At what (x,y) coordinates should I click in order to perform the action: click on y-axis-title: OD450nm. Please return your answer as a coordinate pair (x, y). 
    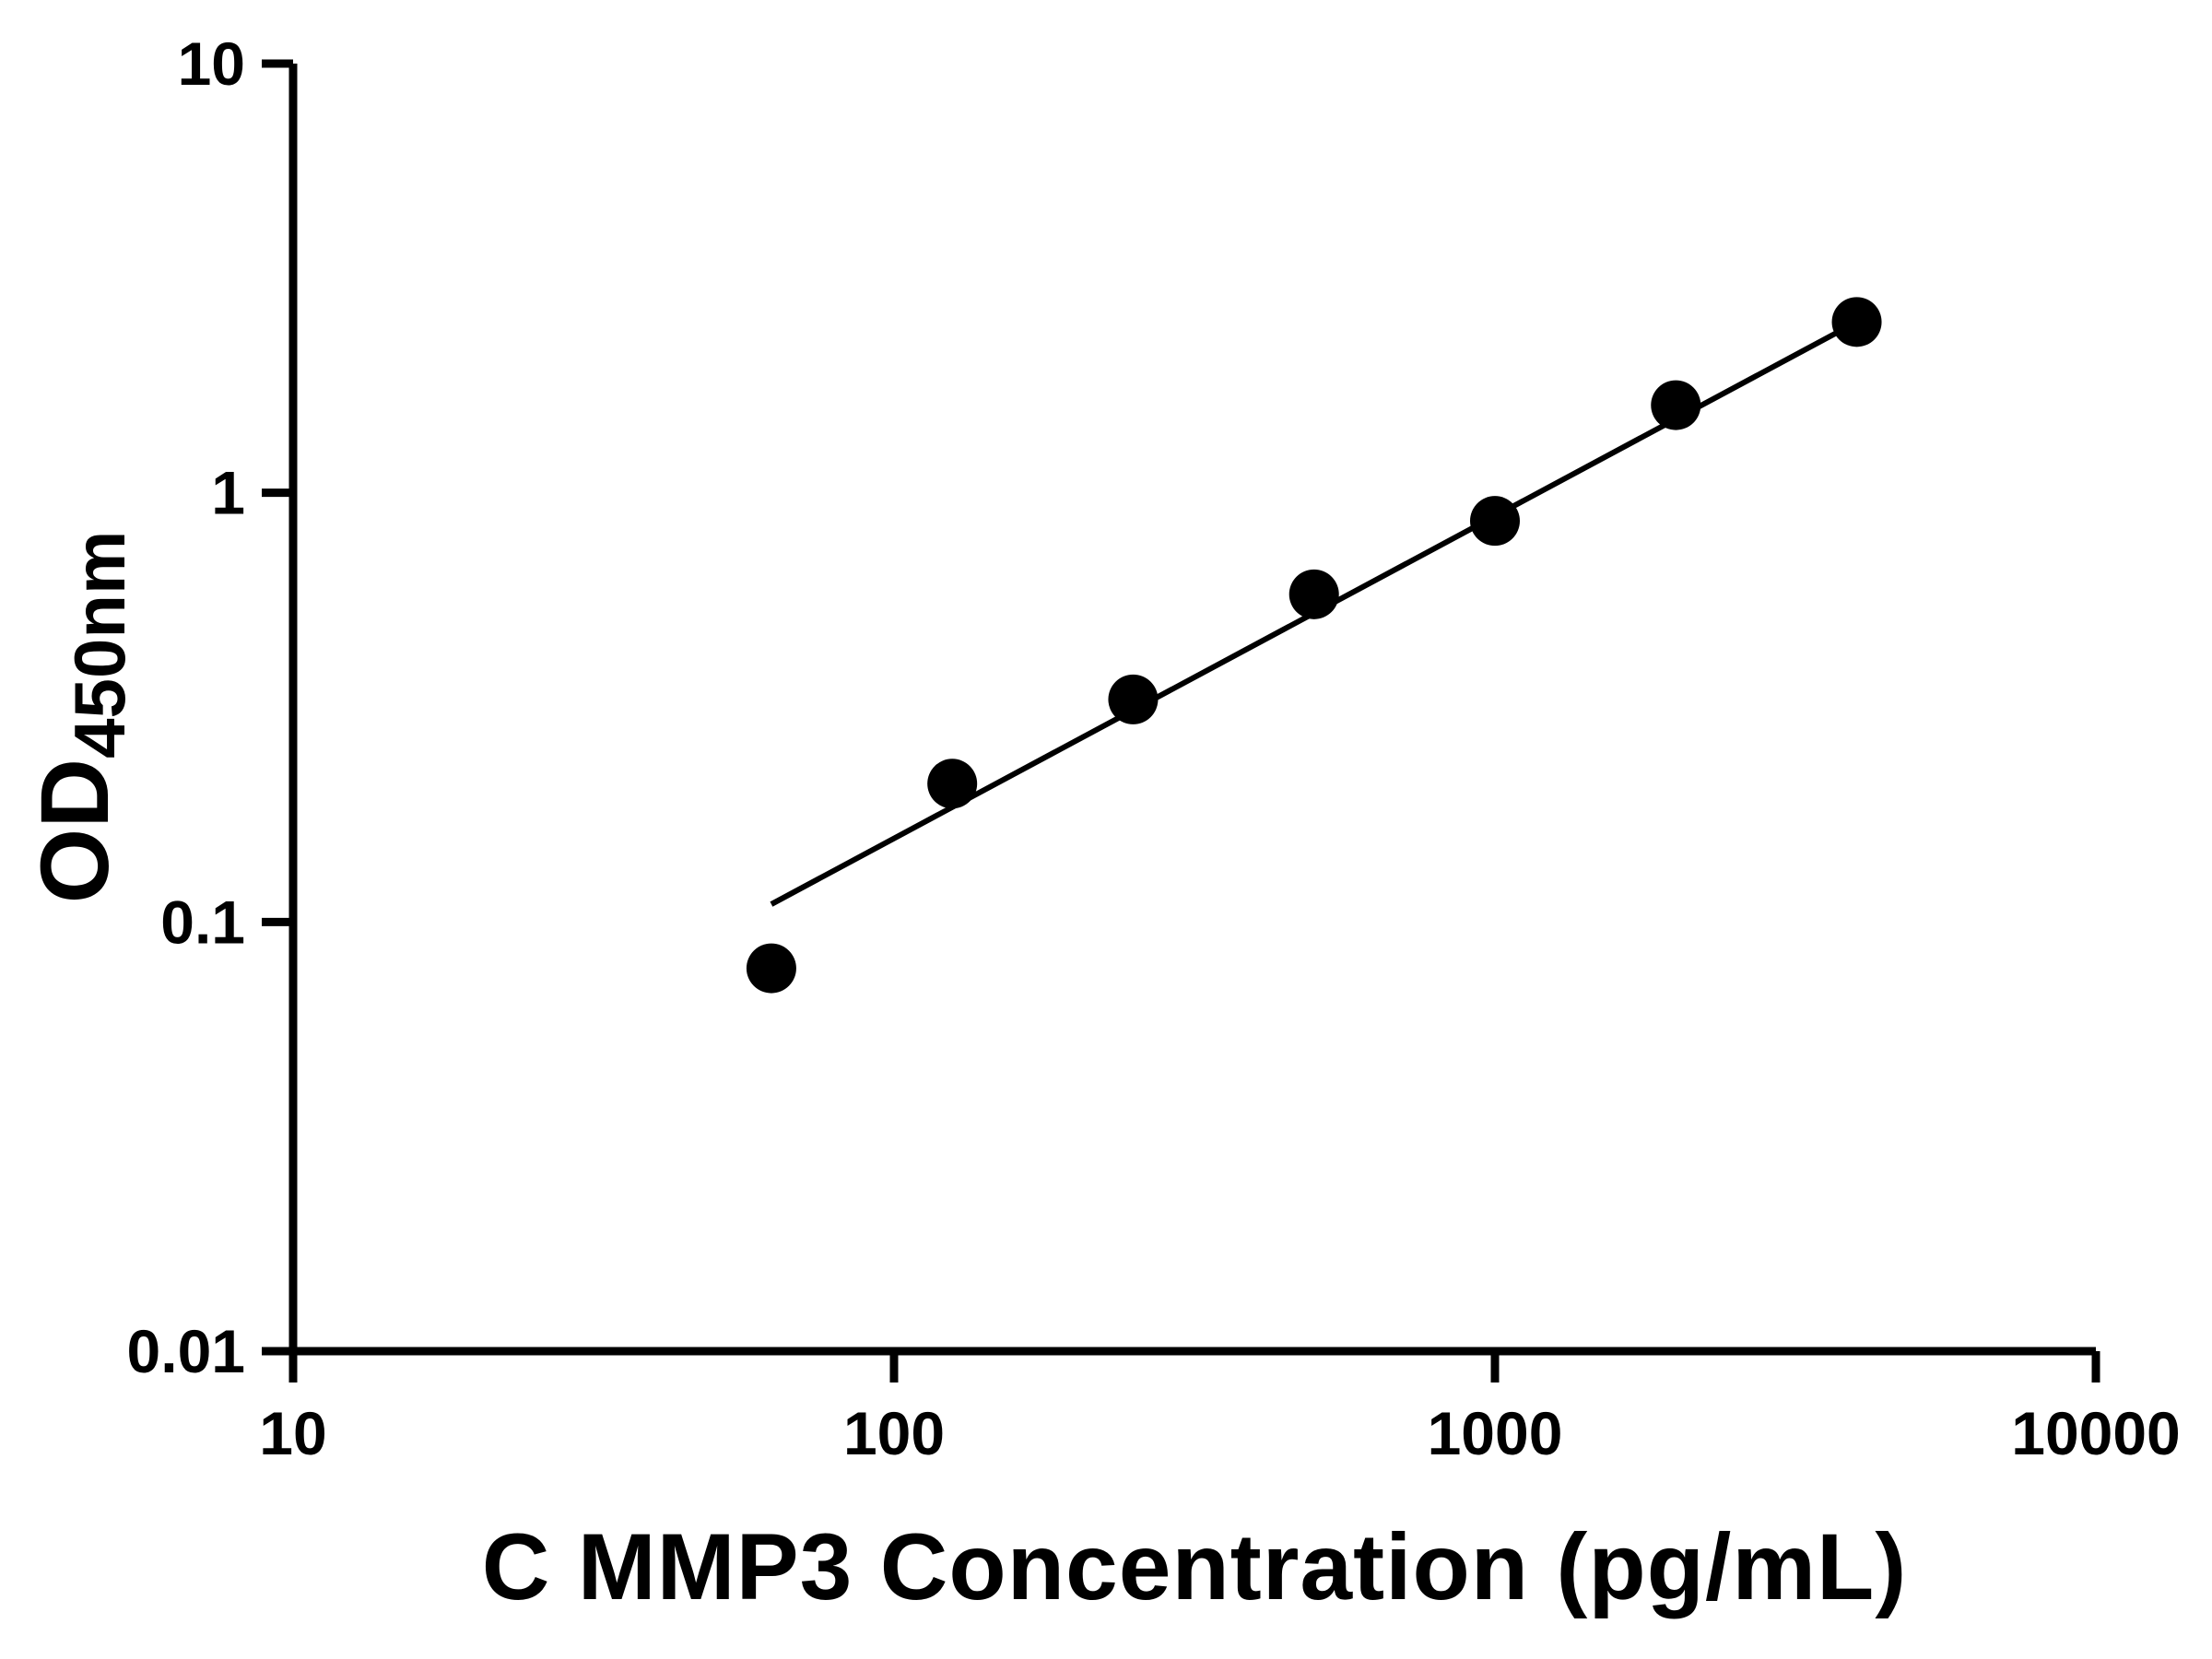
    Looking at the image, I should click on (81, 717).